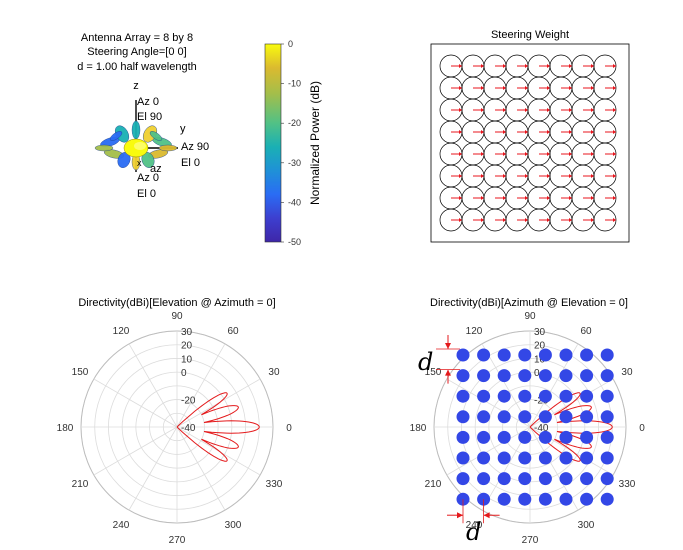  I want to click on y-axis-label: y, so click(183, 129).